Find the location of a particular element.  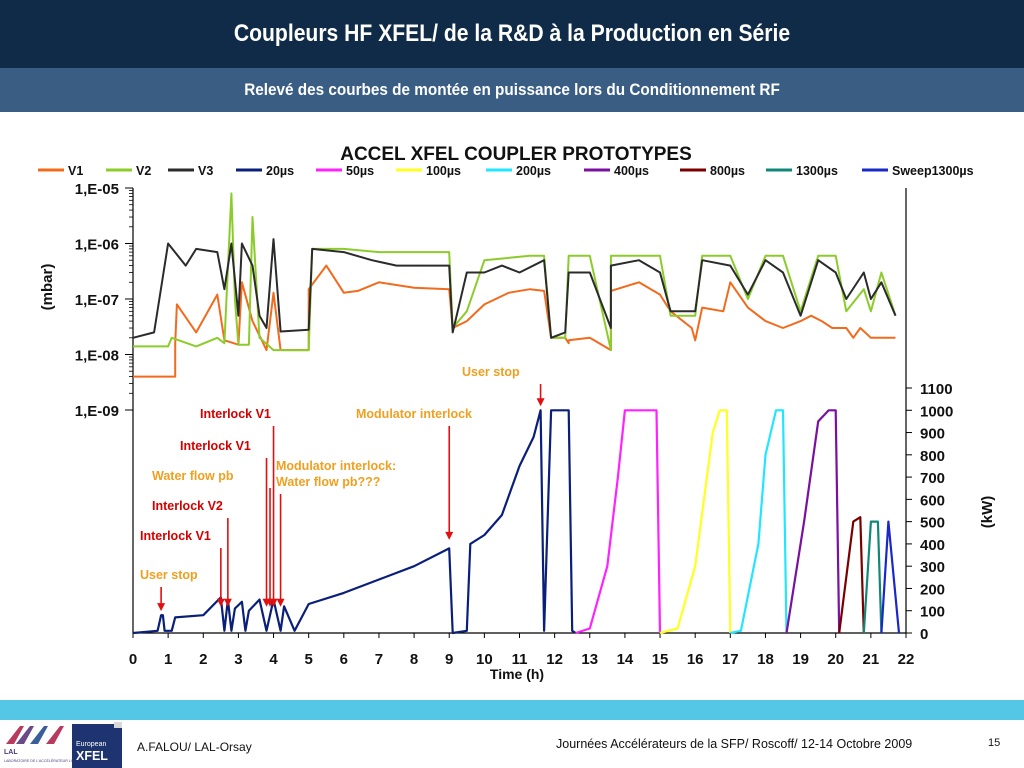

y-left-tick-label: 1,E-06 is located at coordinates (97, 245).